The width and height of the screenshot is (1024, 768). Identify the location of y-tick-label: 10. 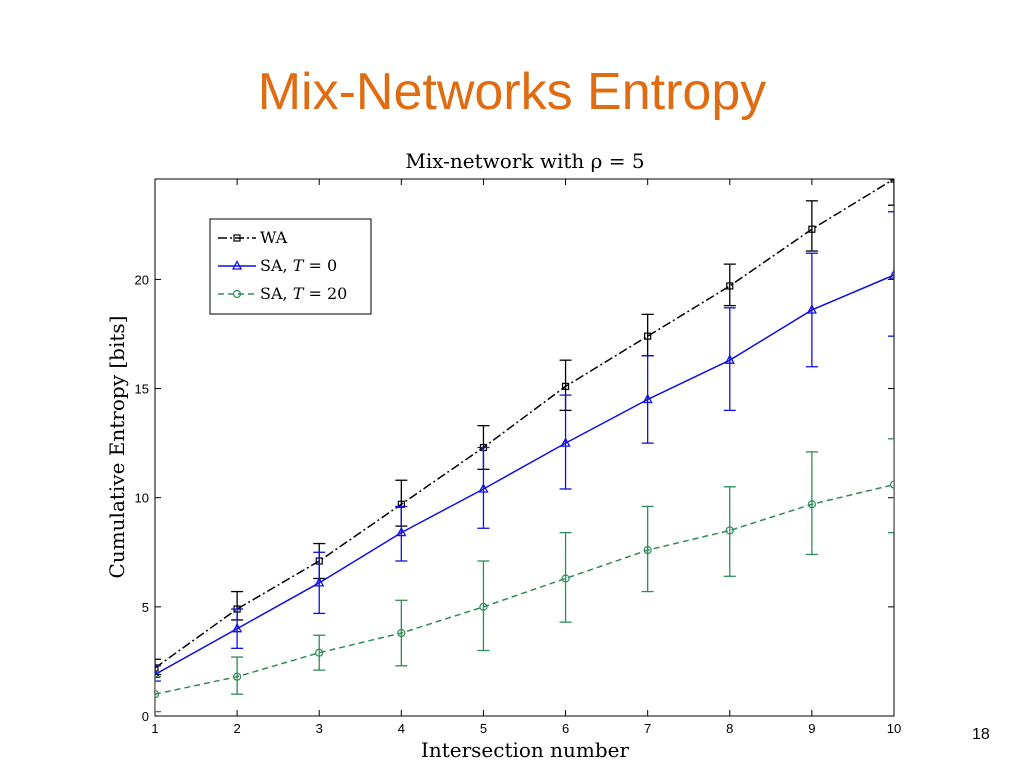
(142, 498).